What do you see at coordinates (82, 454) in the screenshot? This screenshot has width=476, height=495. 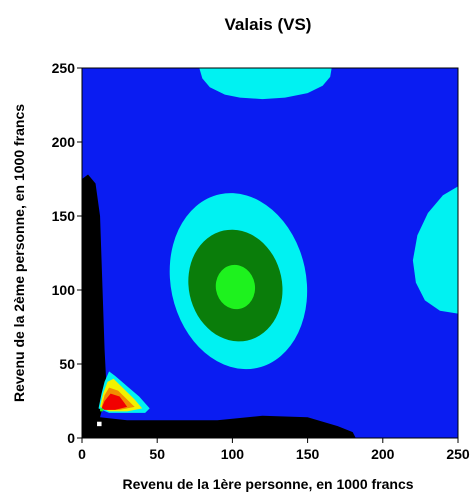 I see `x-tick-label: 0` at bounding box center [82, 454].